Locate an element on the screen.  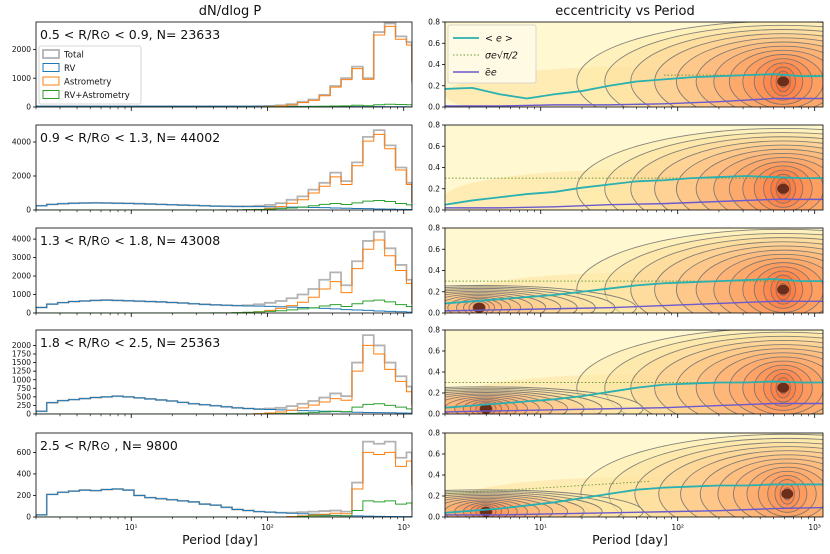
y-tick-label: 4000 is located at coordinates (21, 142).